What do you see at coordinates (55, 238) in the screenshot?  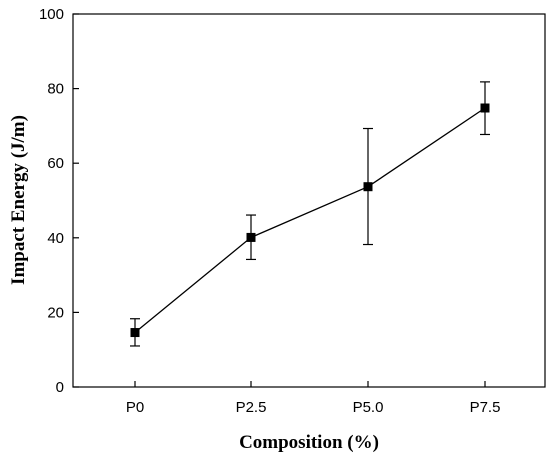 I see `y-tick-label: 40` at bounding box center [55, 238].